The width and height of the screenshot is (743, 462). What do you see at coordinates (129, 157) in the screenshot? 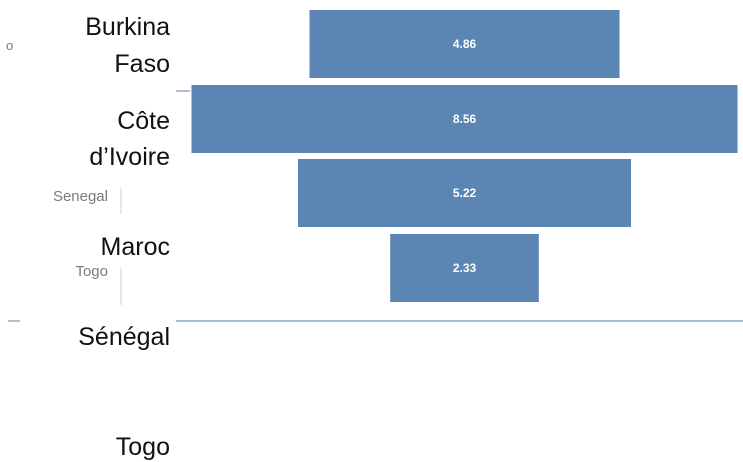
I see `label-cote-line2: d’Ivoire` at bounding box center [129, 157].